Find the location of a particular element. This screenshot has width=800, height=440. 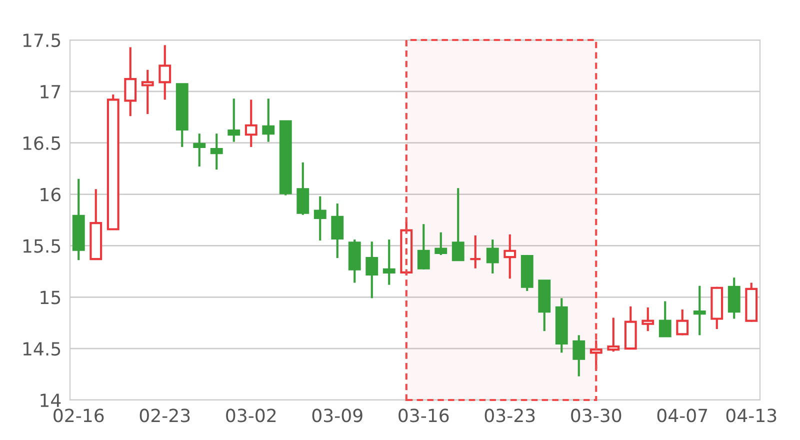

x-tick-label: 02-16 is located at coordinates (79, 415).